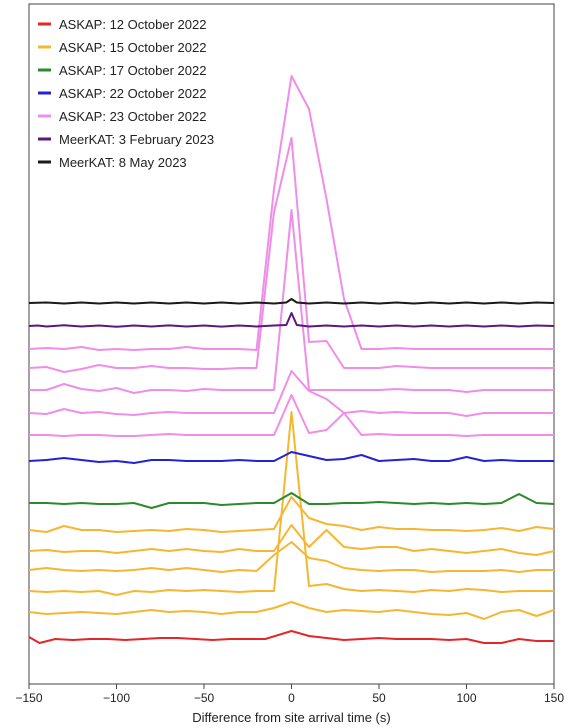  What do you see at coordinates (136, 139) in the screenshot?
I see `legend-label: MeerKAT: 3 February 2023` at bounding box center [136, 139].